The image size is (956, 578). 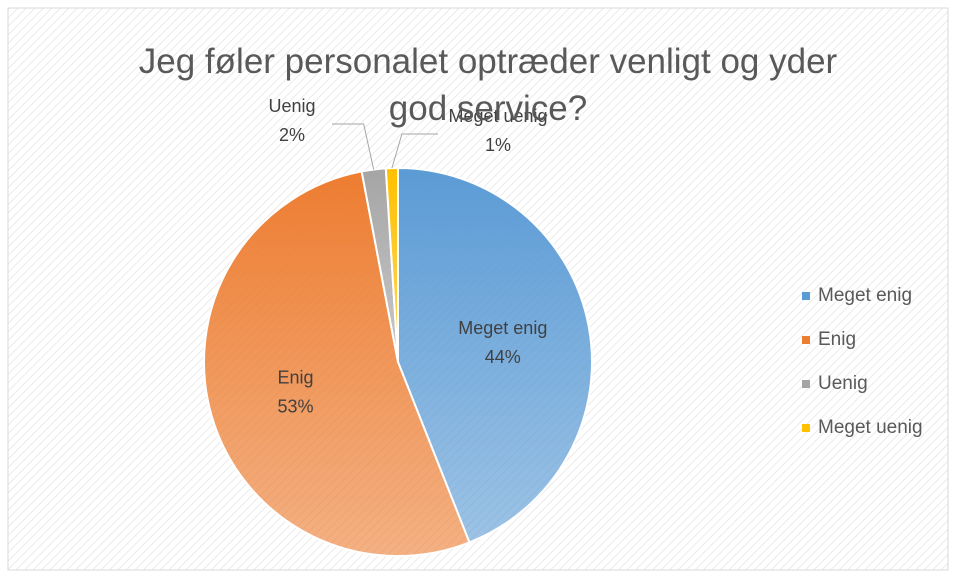 I want to click on data-label-category: Meget uenig, so click(x=497, y=116).